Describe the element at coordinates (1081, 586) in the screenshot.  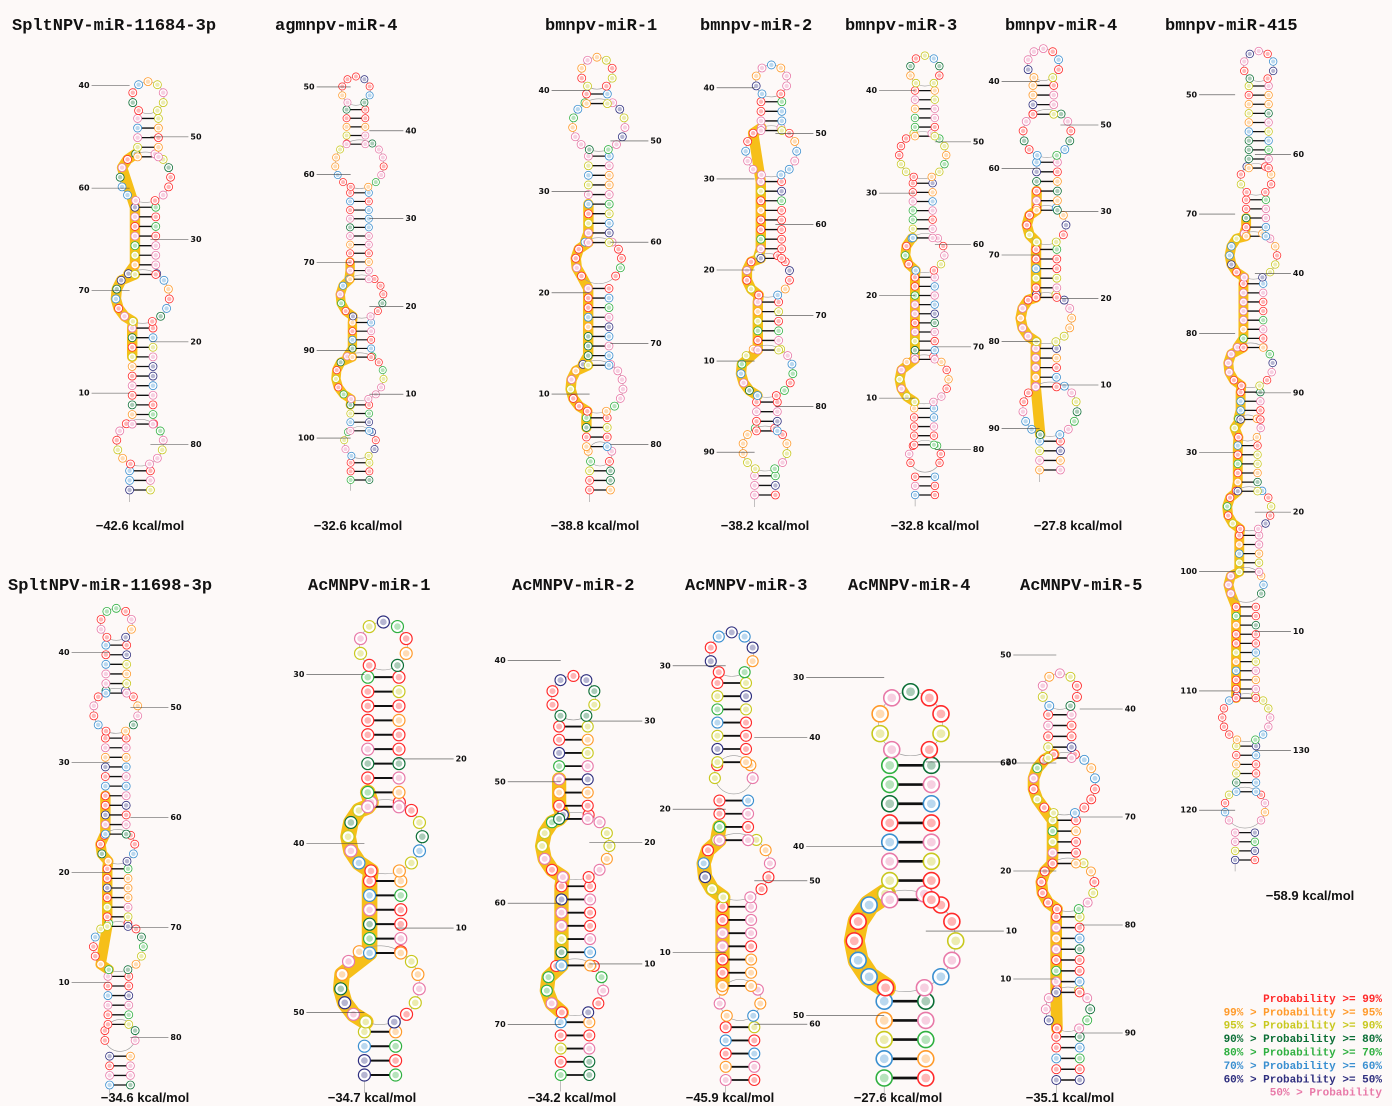
I see `panel-title: AcMNPV-miR-5` at that location.